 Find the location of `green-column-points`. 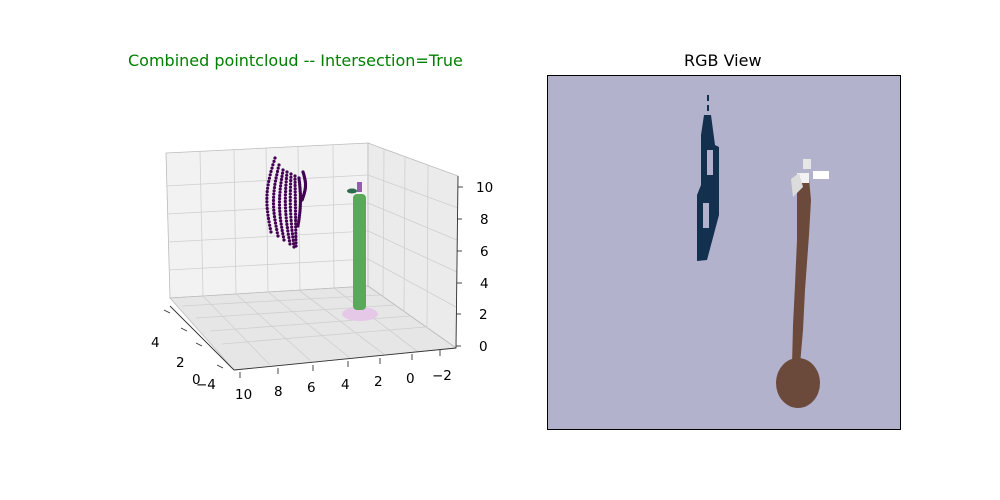

green-column-points is located at coordinates (359, 252).